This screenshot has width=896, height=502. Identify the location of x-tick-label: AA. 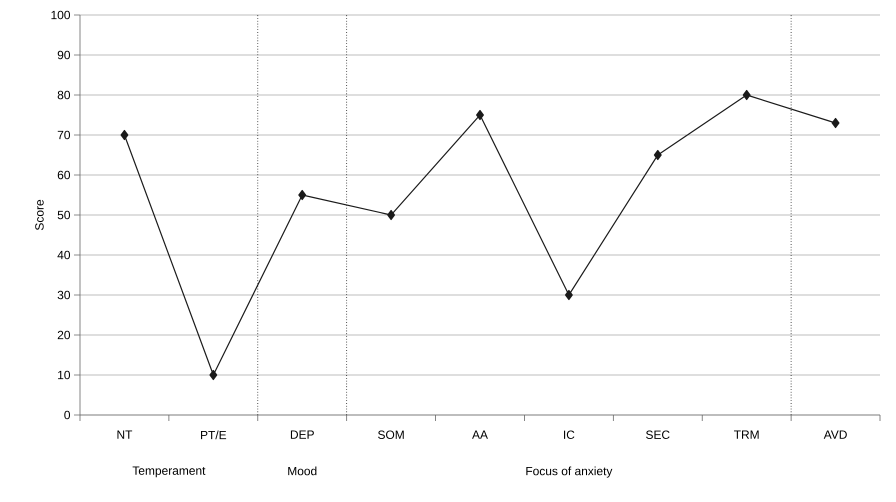
(480, 434).